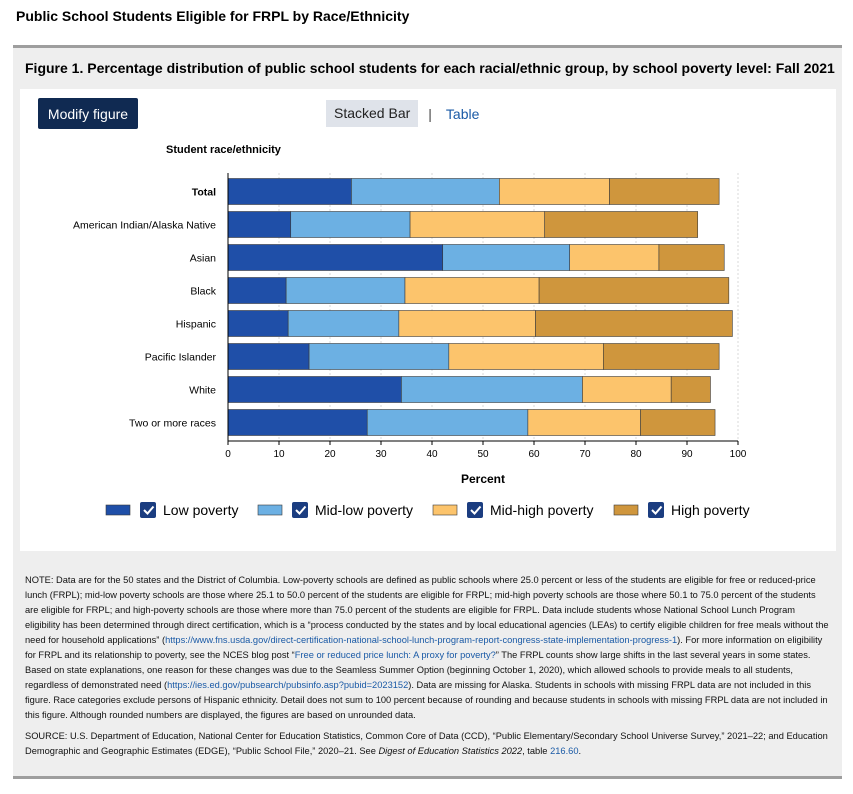  I want to click on legend-item: Mid-low poverty, so click(335, 510).